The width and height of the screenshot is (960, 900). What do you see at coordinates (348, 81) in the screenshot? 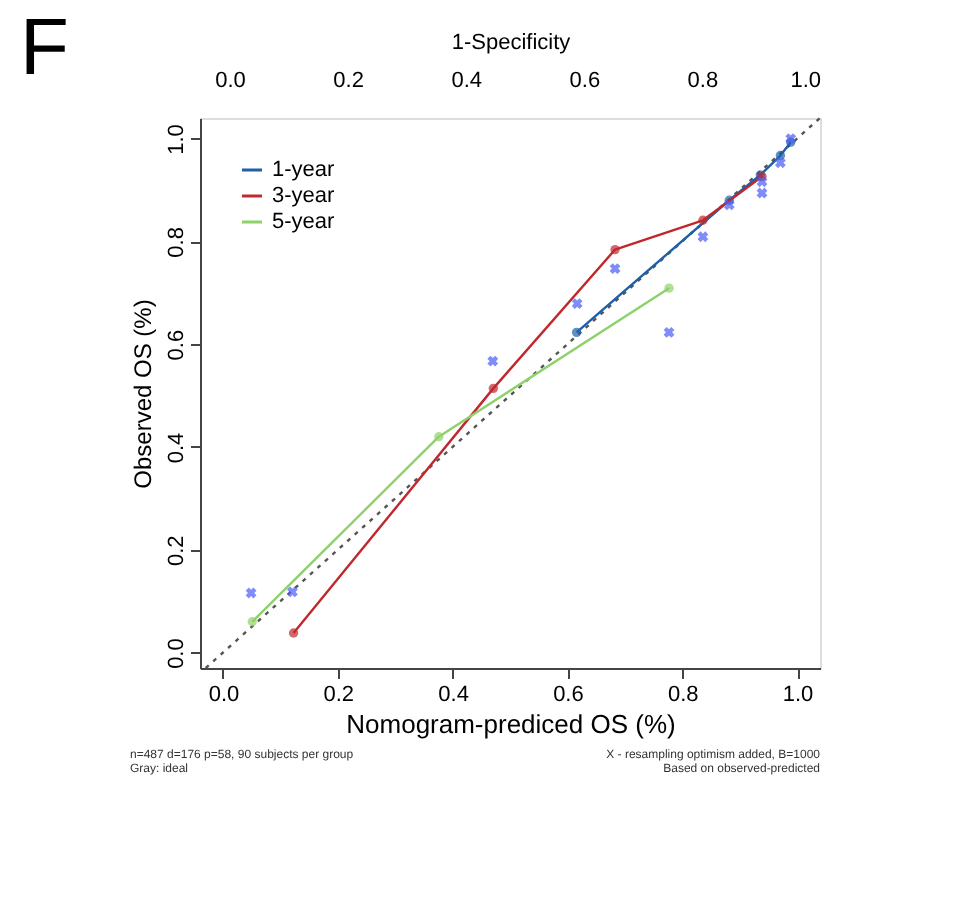
I see `x2-tick-label: 0.2` at bounding box center [348, 81].